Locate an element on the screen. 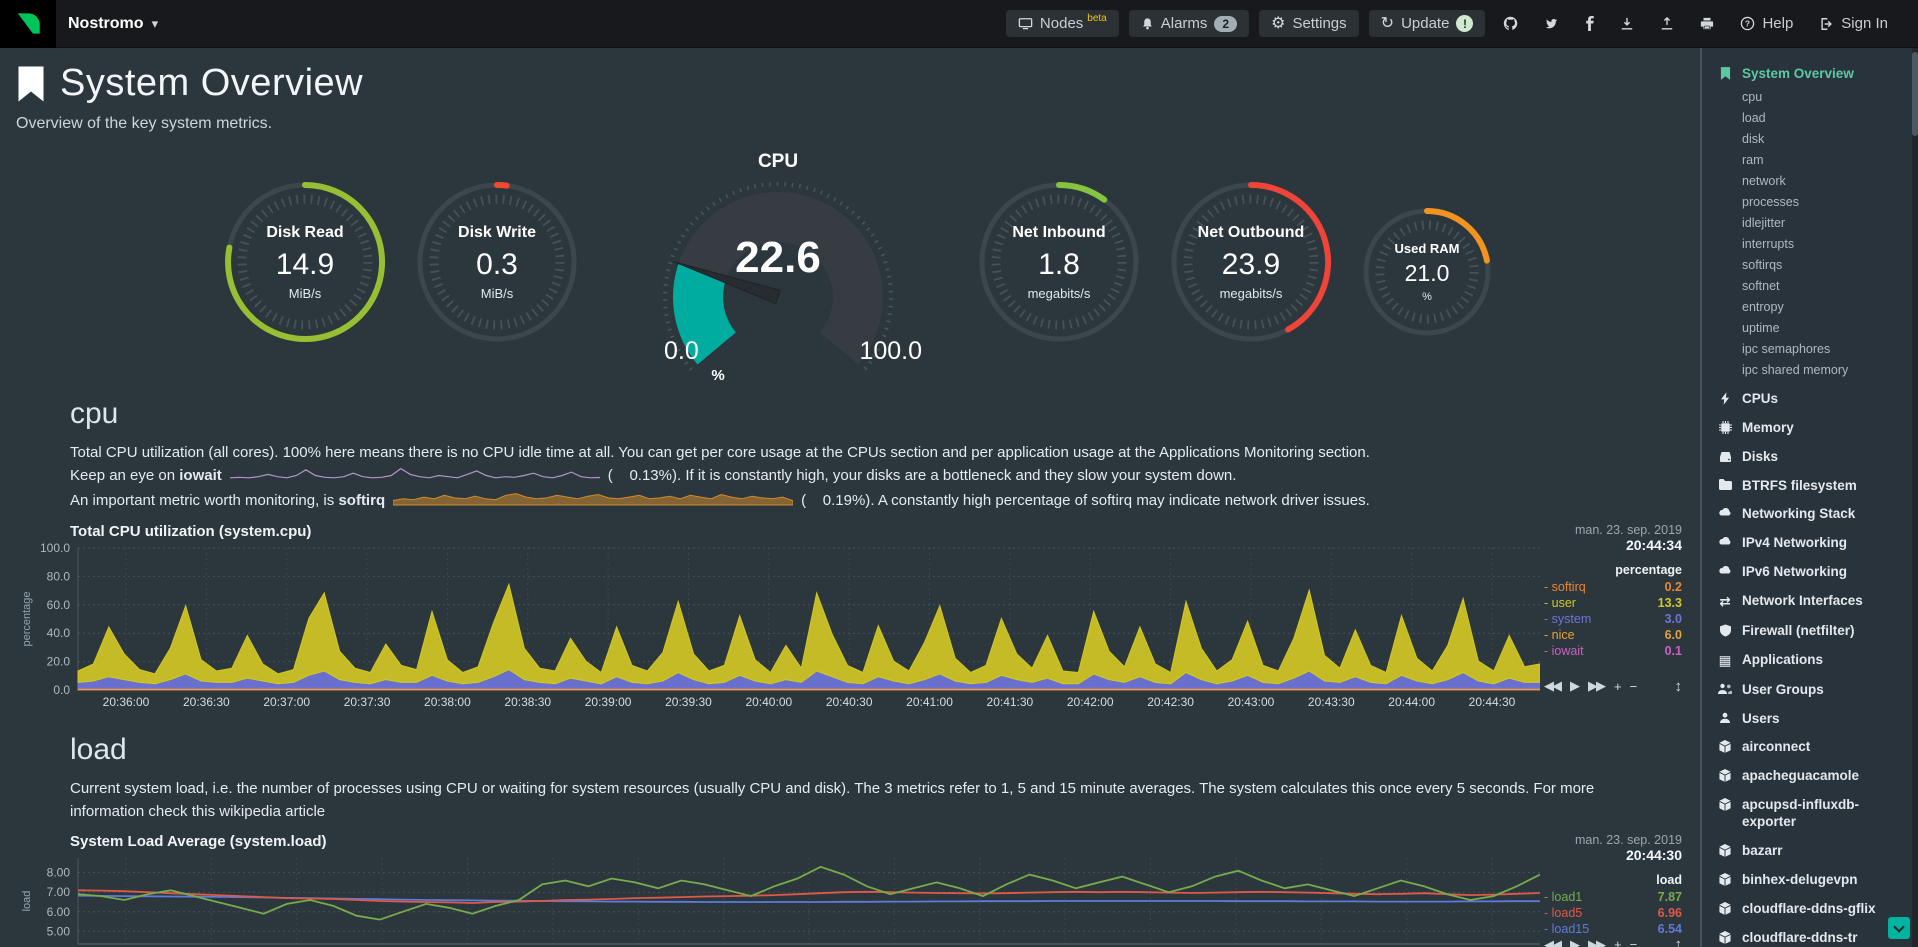  sidebar-subitem-uptime: uptime is located at coordinates (1761, 328).